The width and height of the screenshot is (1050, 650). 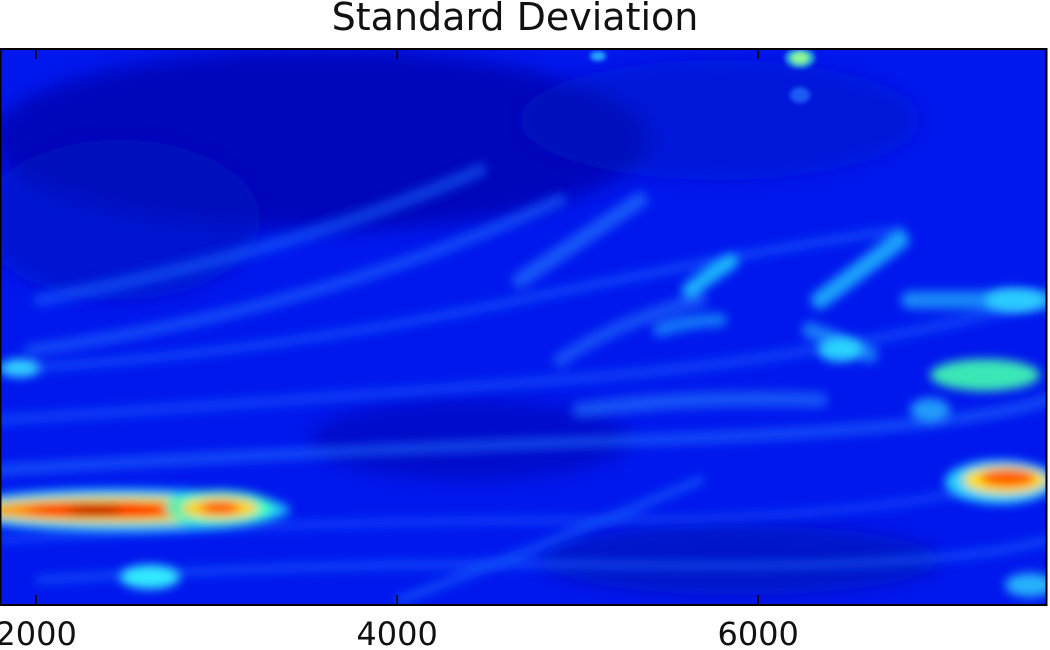 I want to click on x-tick-label: 6000, so click(x=757, y=632).